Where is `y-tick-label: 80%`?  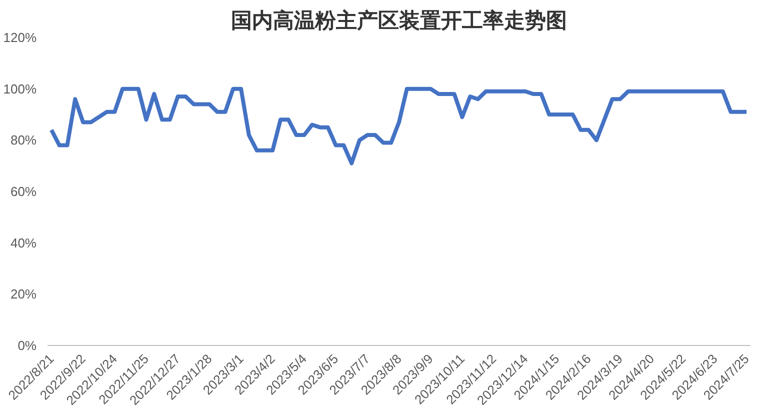
y-tick-label: 80% is located at coordinates (23, 140).